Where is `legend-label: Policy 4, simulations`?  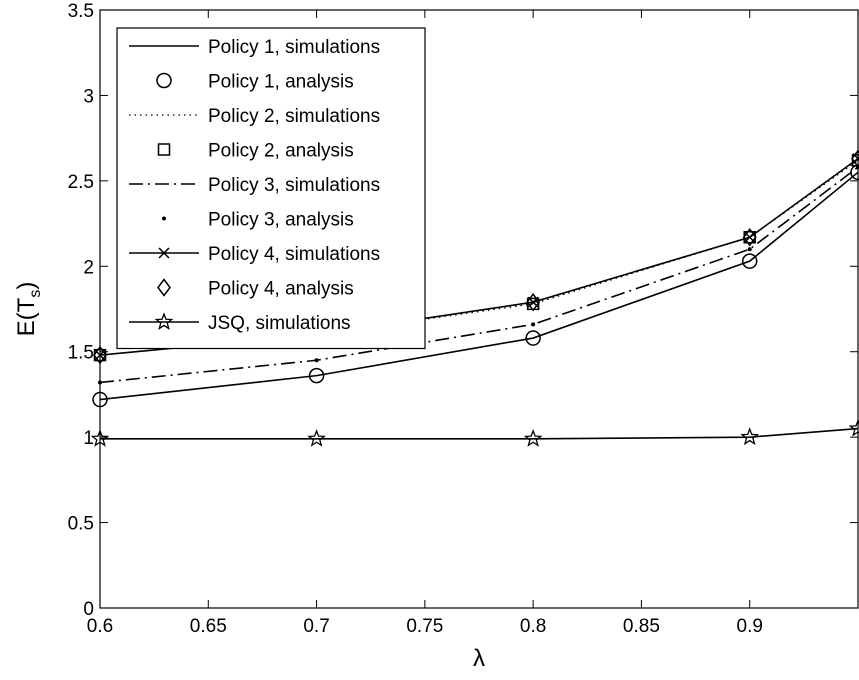 legend-label: Policy 4, simulations is located at coordinates (294, 254).